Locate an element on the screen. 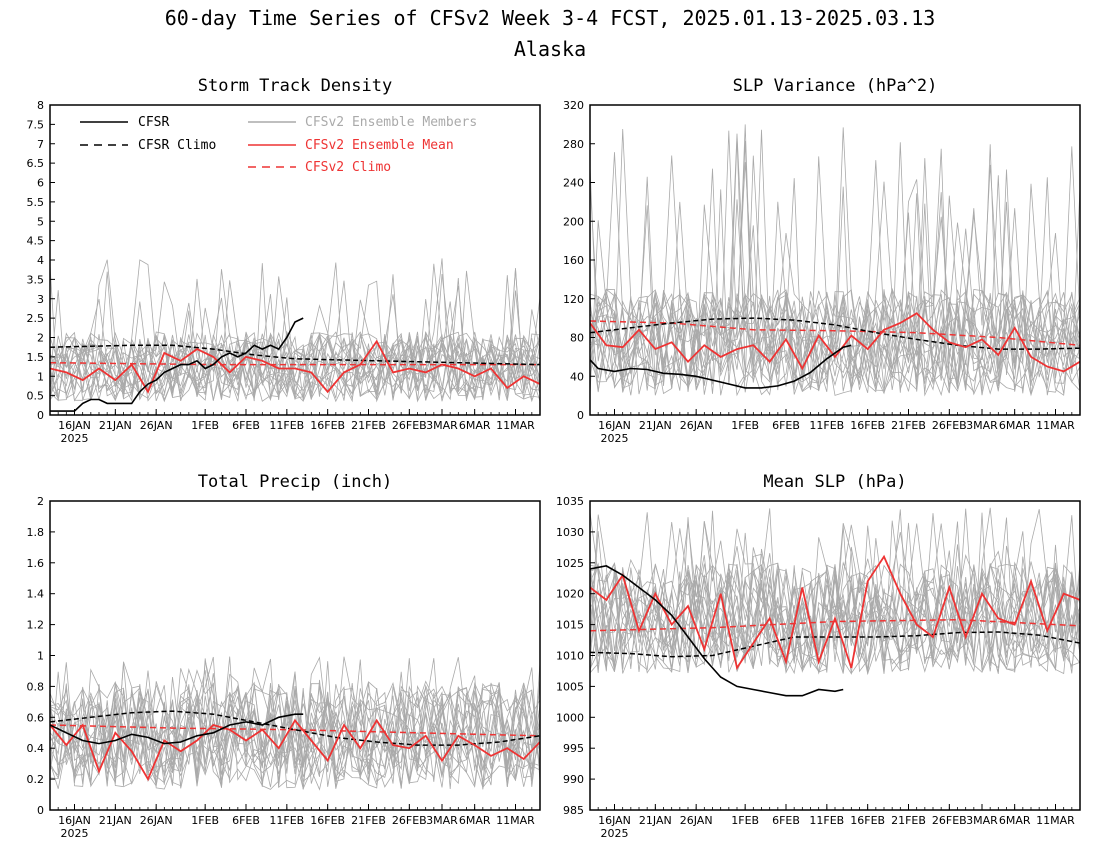 This screenshot has width=1100, height=850. y-tick-label: 1005 is located at coordinates (570, 686).